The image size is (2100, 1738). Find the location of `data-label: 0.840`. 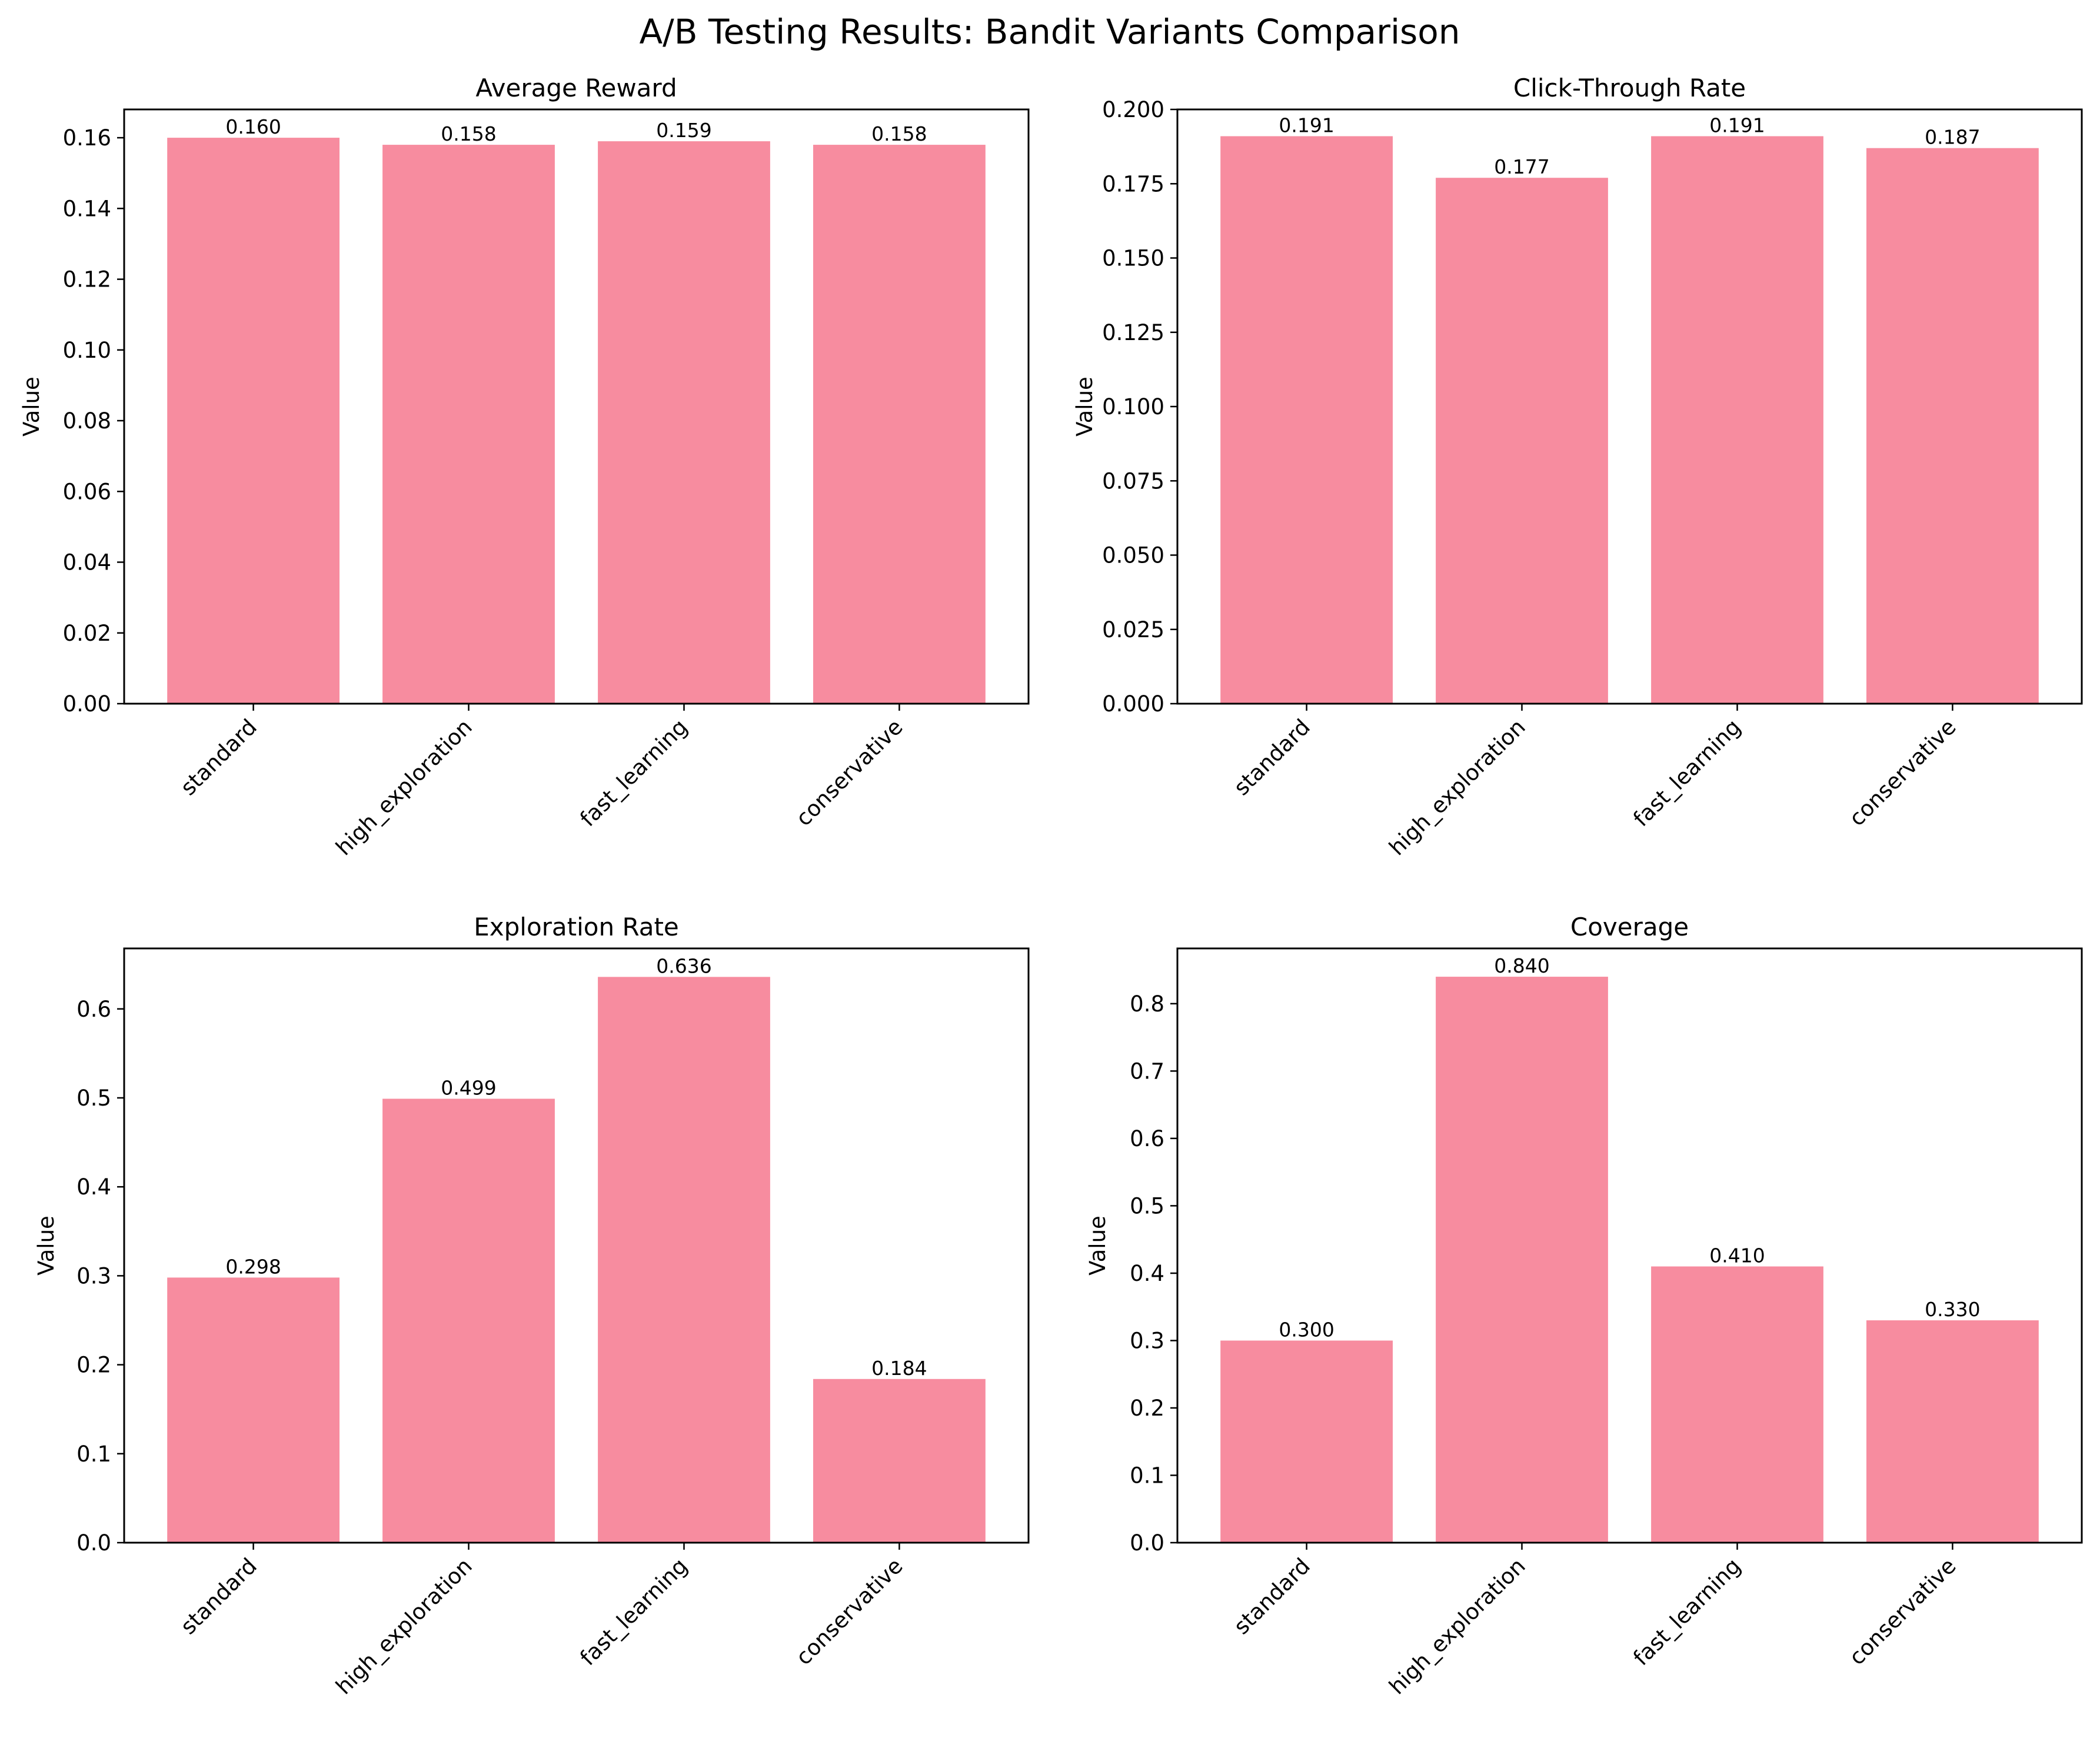

data-label: 0.840 is located at coordinates (1521, 965).